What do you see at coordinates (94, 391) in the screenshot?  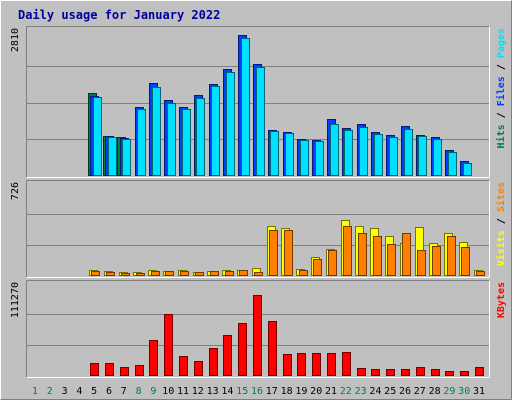 I see `day-label-5: 5` at bounding box center [94, 391].